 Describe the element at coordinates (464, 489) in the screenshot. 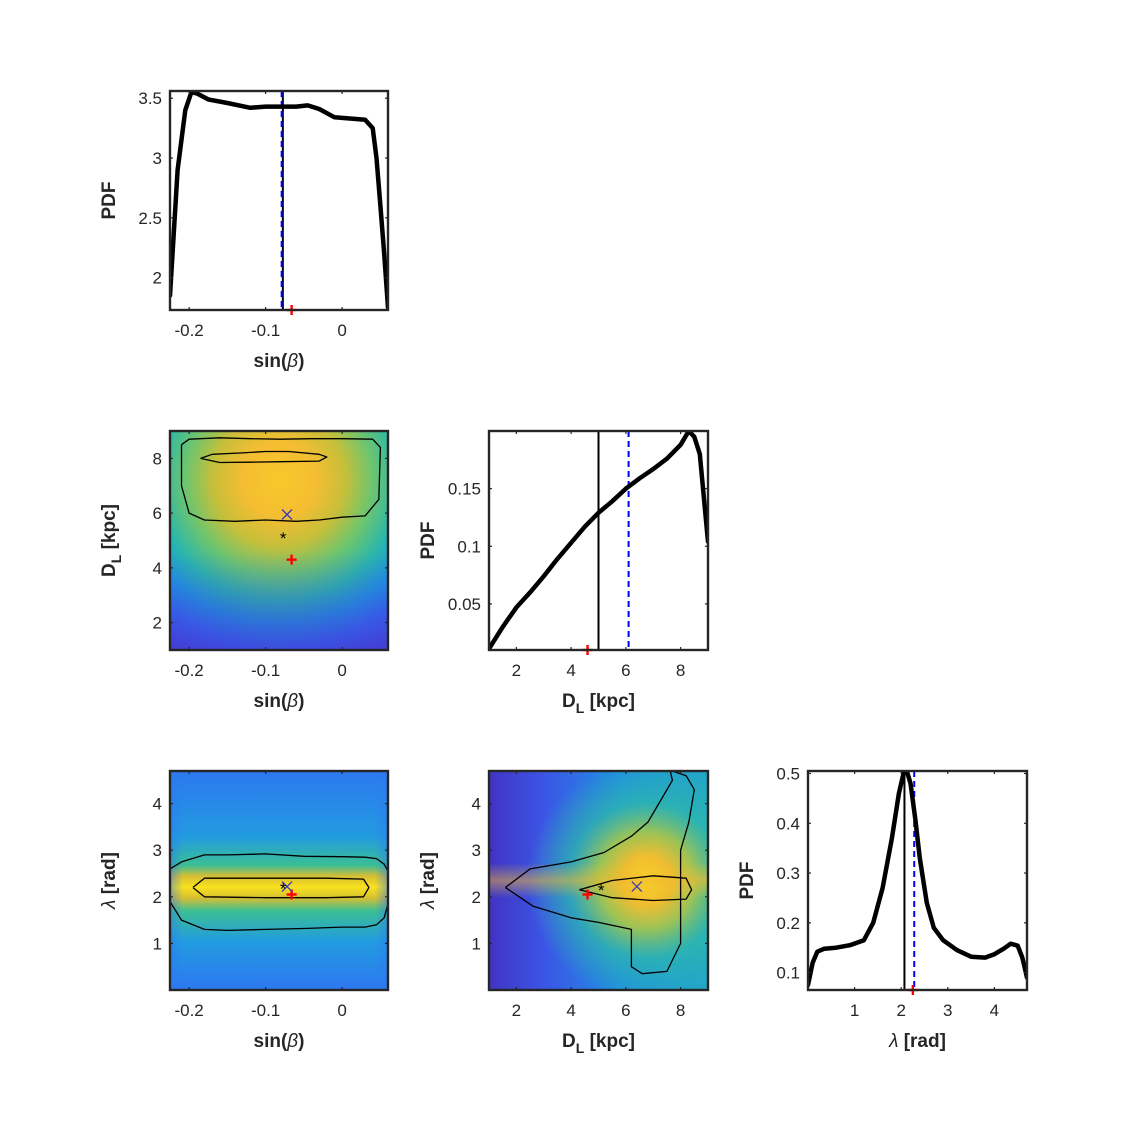

I see `y-tick-label: 0.15` at that location.